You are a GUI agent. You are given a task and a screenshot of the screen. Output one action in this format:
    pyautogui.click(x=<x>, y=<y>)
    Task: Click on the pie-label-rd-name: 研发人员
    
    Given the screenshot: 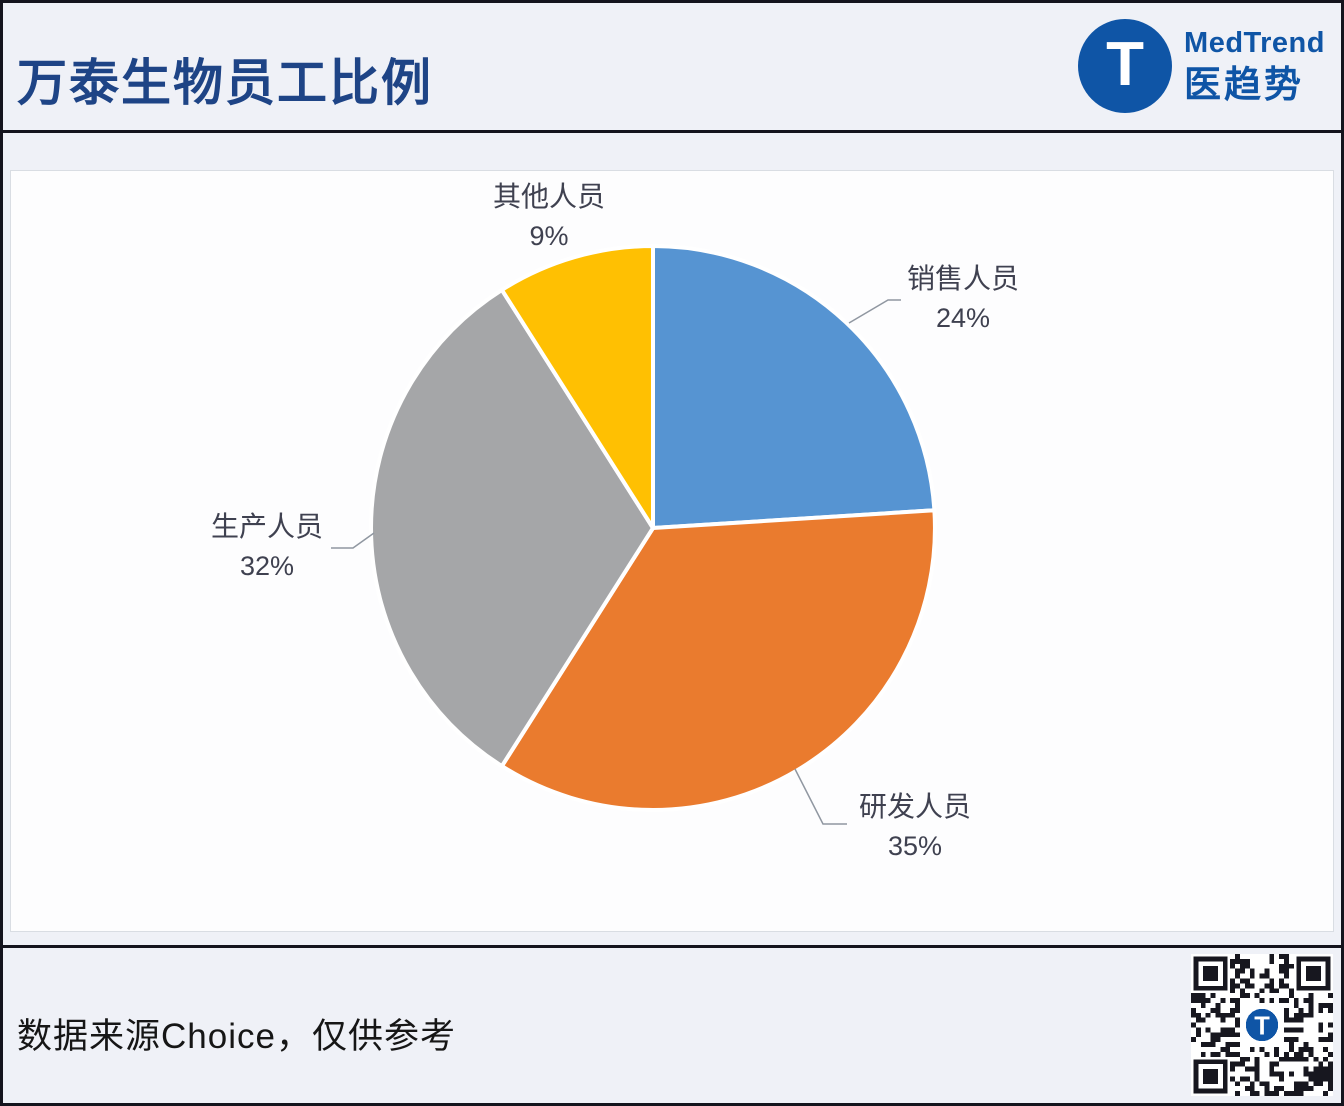 What is the action you would take?
    pyautogui.click(x=914, y=806)
    